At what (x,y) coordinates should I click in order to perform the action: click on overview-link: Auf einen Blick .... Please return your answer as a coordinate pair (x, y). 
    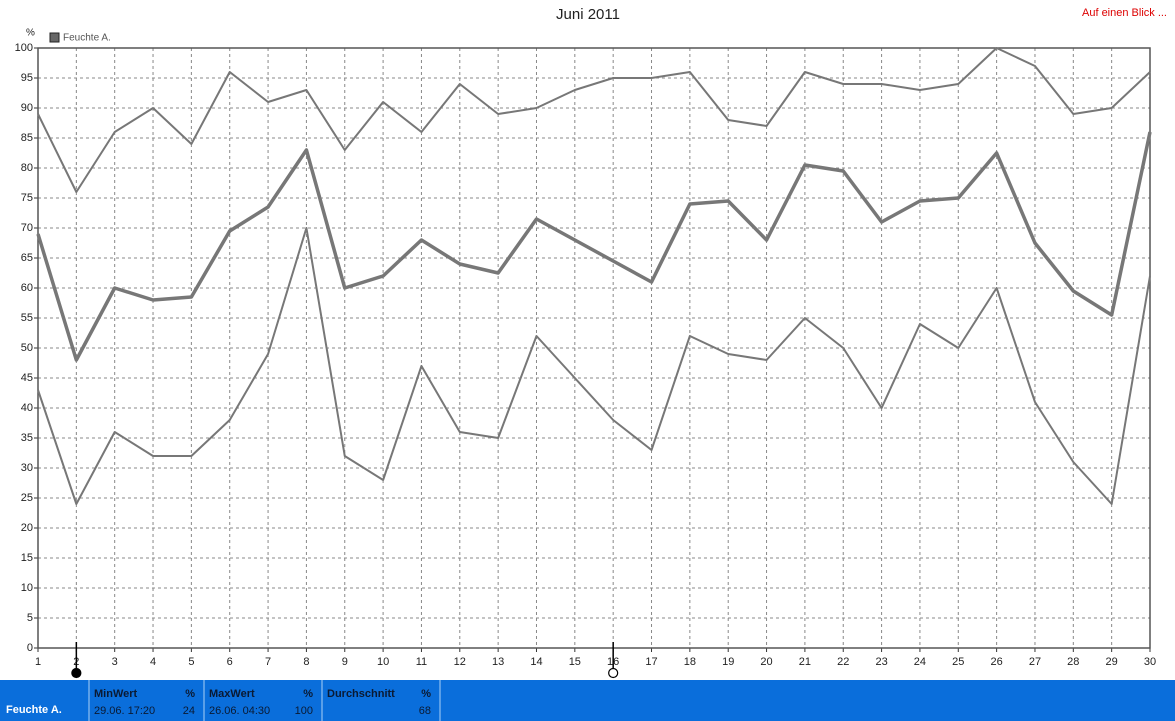
    Looking at the image, I should click on (1124, 13).